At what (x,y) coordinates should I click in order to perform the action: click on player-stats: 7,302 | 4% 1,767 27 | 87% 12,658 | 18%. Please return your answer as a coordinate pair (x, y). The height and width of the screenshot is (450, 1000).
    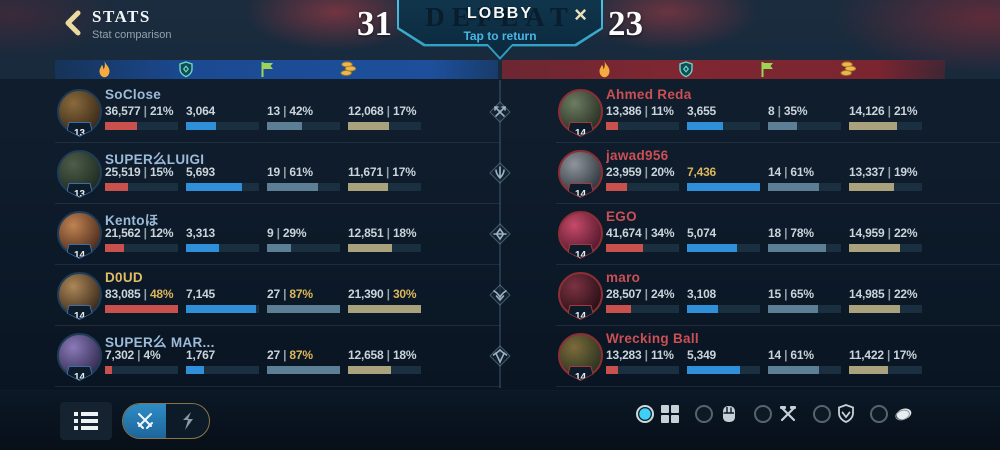
    Looking at the image, I should click on (267, 361).